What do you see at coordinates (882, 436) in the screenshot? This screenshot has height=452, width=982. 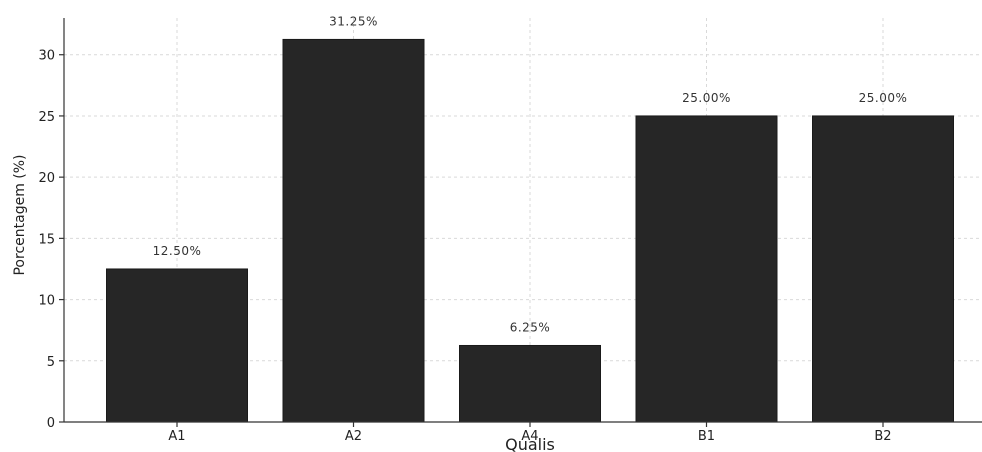 I see `x-tick-label: B2` at bounding box center [882, 436].